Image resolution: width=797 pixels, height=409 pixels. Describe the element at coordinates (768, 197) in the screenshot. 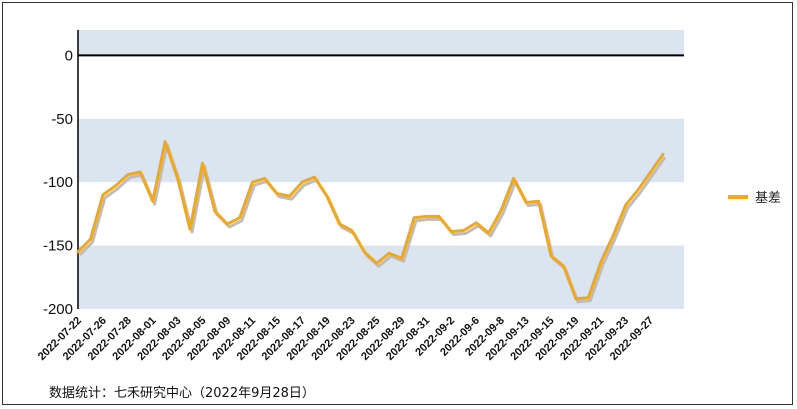

I see `legend-label: 基差` at that location.